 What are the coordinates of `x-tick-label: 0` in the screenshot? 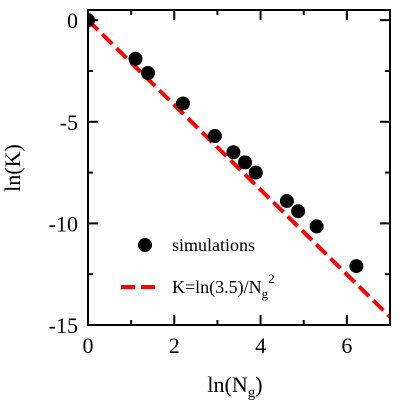 It's located at (88, 345).